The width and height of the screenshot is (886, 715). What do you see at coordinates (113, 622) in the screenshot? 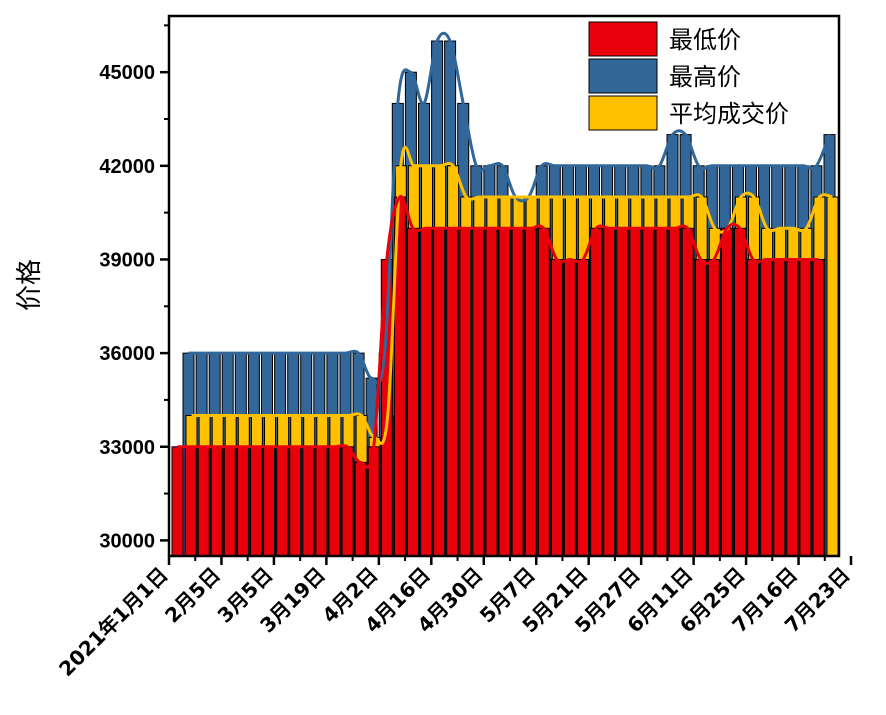
I see `x-tick-label-0: 2021年1月1日` at bounding box center [113, 622].